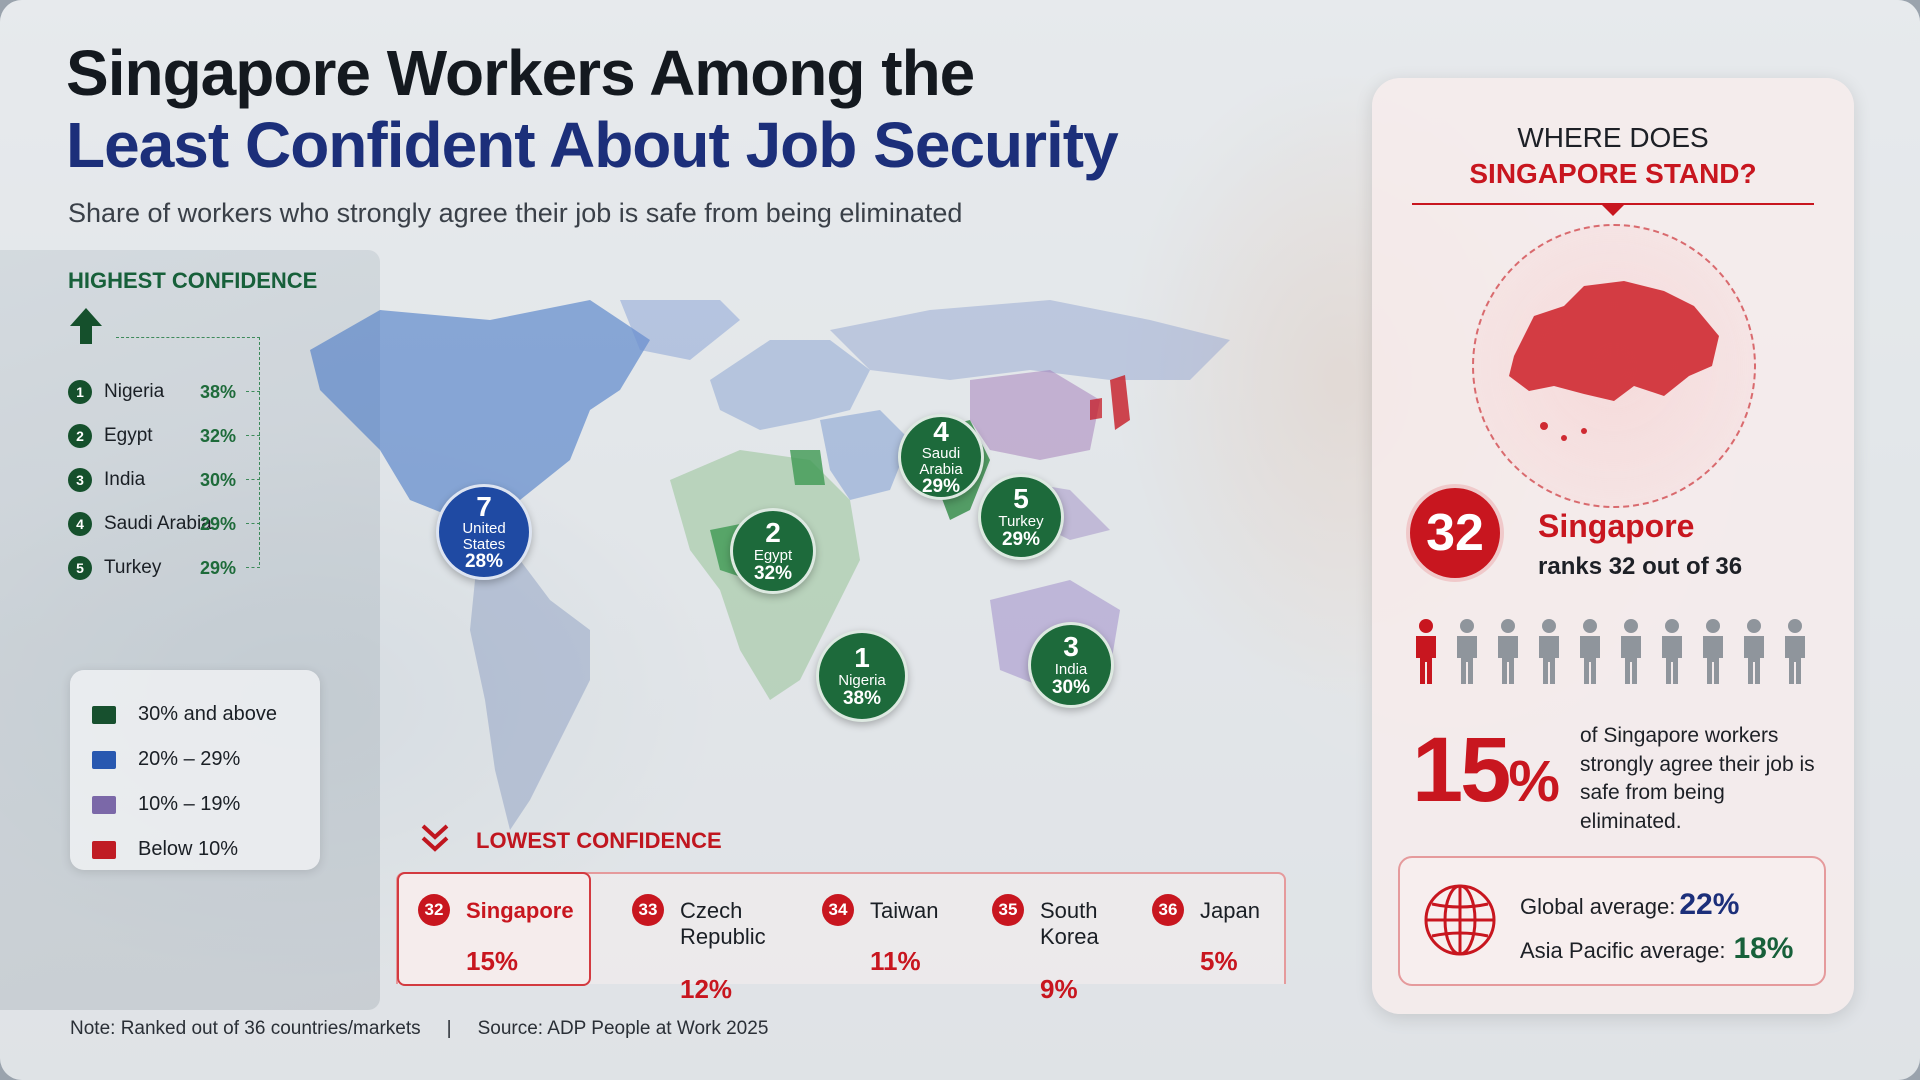  What do you see at coordinates (218, 435) in the screenshot?
I see `country-percentage: 32%` at bounding box center [218, 435].